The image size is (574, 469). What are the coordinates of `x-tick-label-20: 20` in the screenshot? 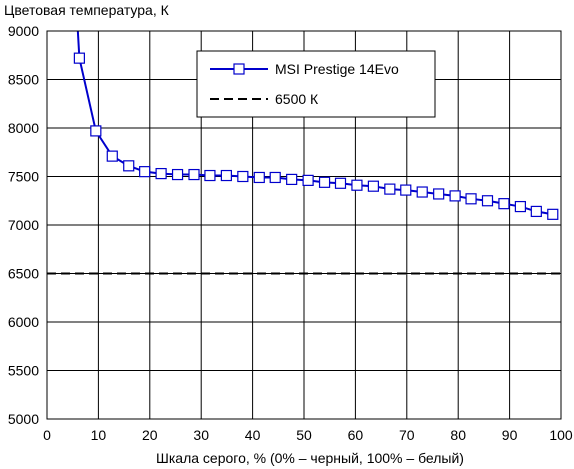 It's located at (150, 435).